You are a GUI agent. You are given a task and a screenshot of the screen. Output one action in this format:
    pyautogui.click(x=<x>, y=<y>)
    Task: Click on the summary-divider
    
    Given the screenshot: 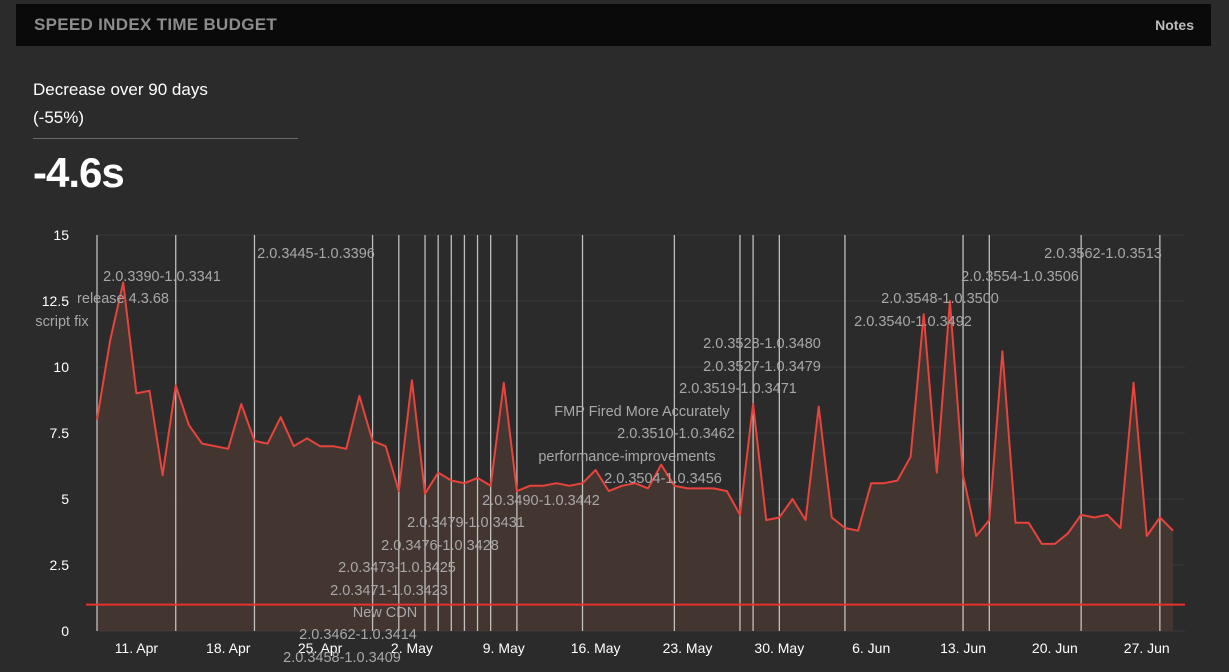 What is the action you would take?
    pyautogui.click(x=165, y=138)
    